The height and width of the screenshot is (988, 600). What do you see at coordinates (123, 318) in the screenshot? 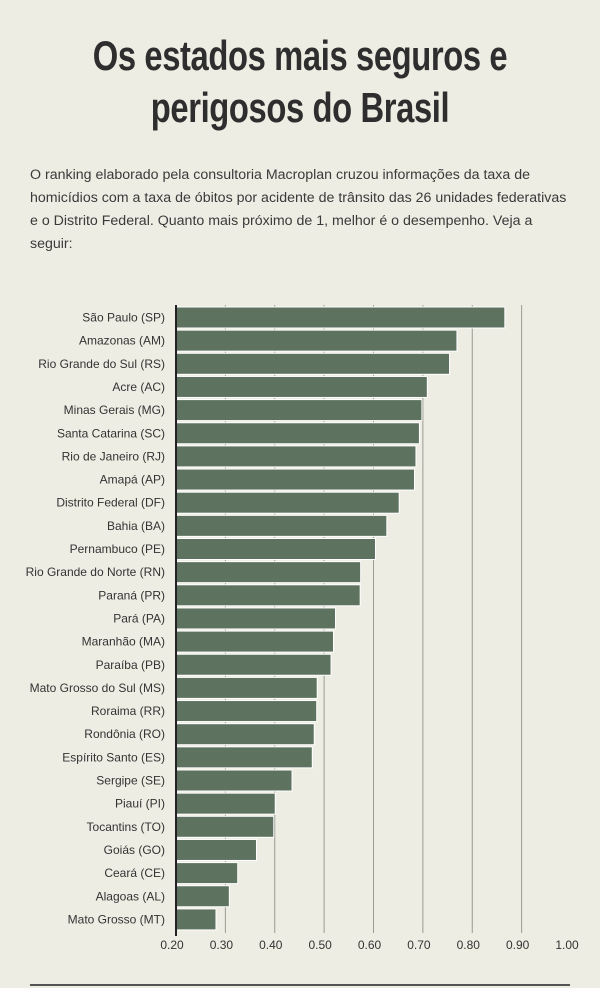
I see `category-label: São Paulo (SP)` at bounding box center [123, 318].